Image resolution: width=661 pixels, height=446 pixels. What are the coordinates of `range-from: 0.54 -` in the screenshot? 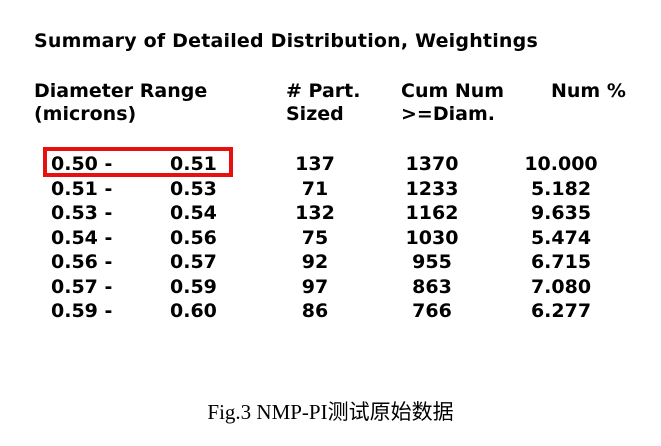 It's located at (82, 237).